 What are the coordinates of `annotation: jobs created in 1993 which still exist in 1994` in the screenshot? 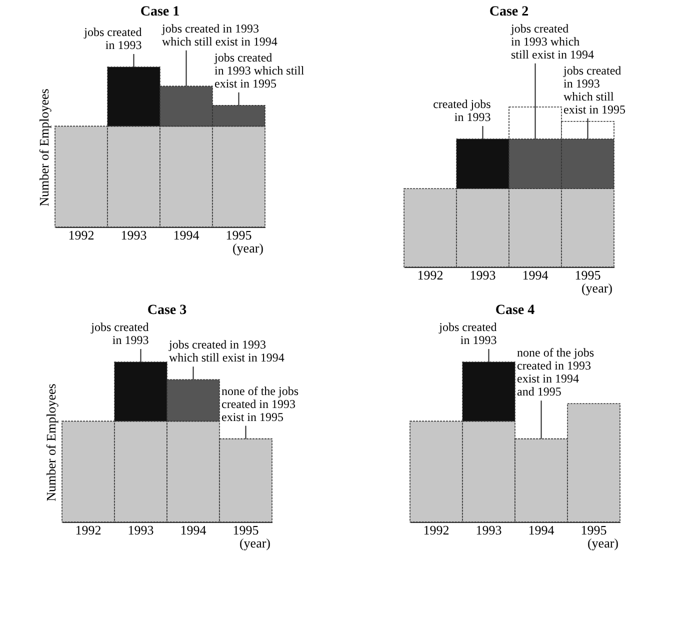 It's located at (226, 351).